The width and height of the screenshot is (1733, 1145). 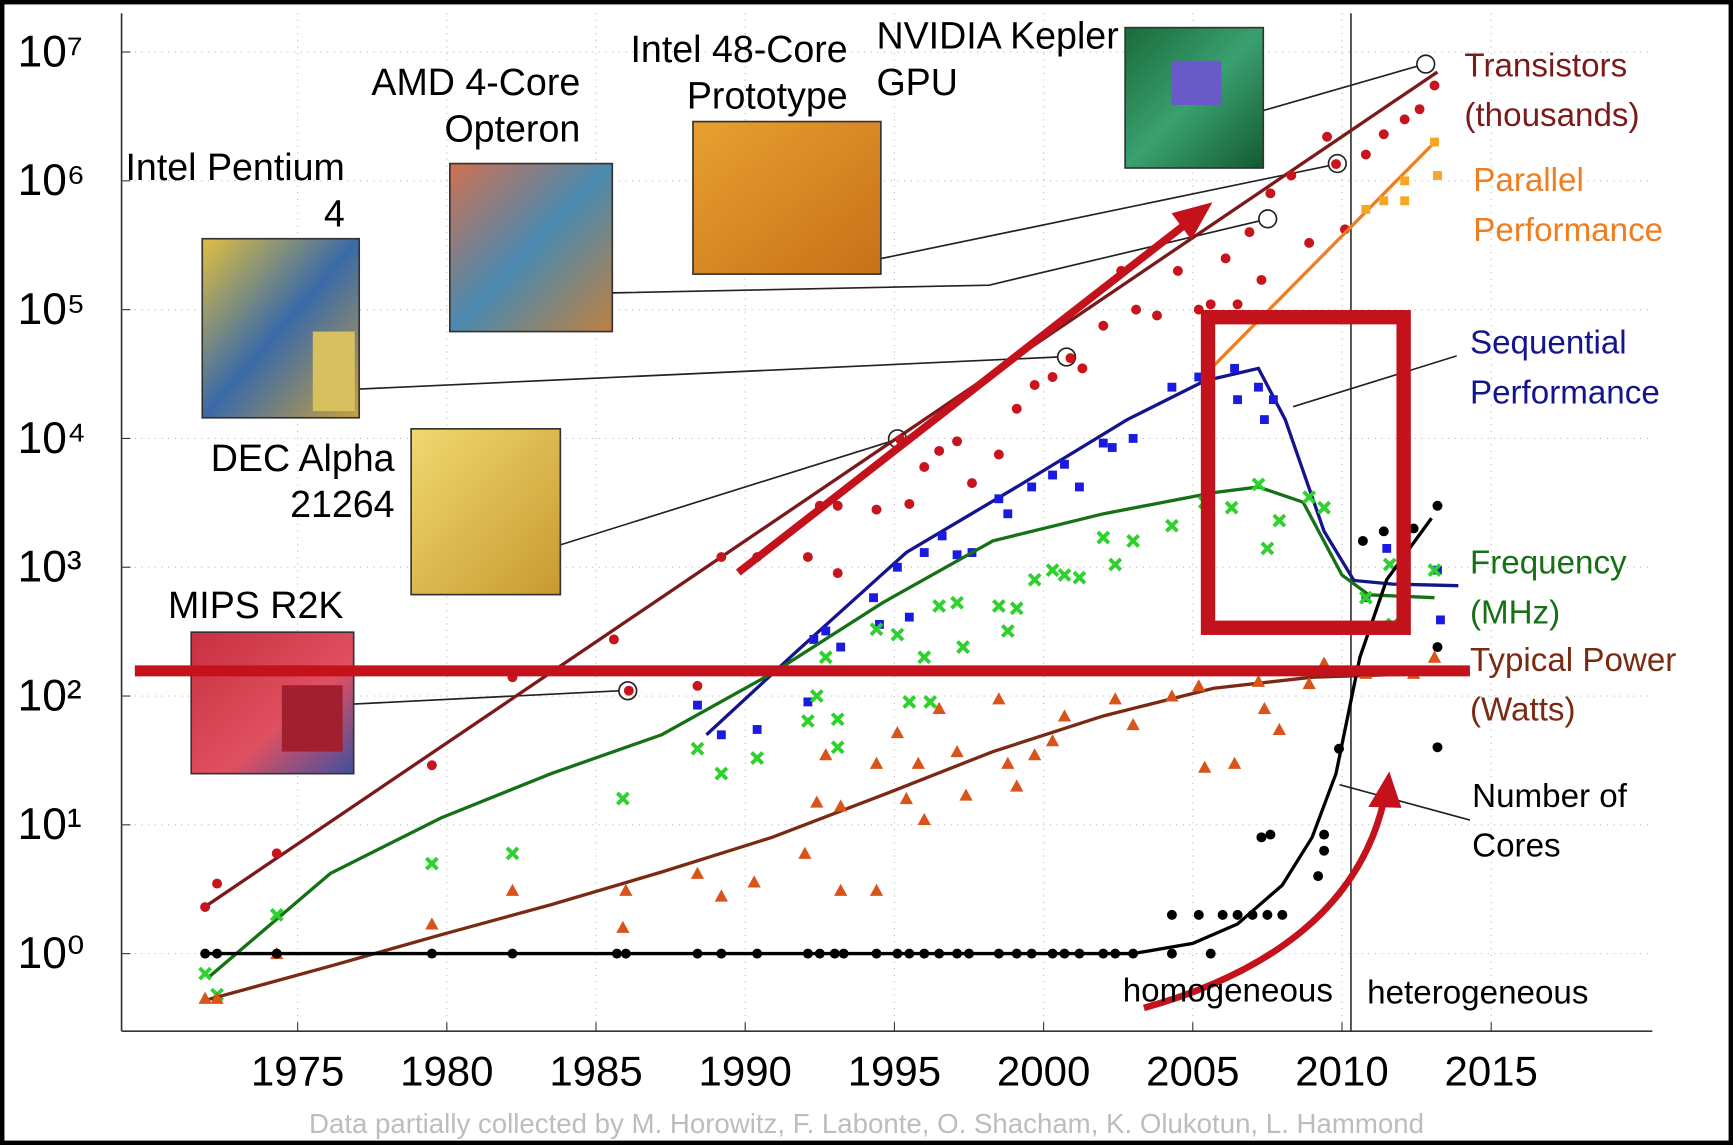 What do you see at coordinates (1426, 64) in the screenshot?
I see `highlight-ring` at bounding box center [1426, 64].